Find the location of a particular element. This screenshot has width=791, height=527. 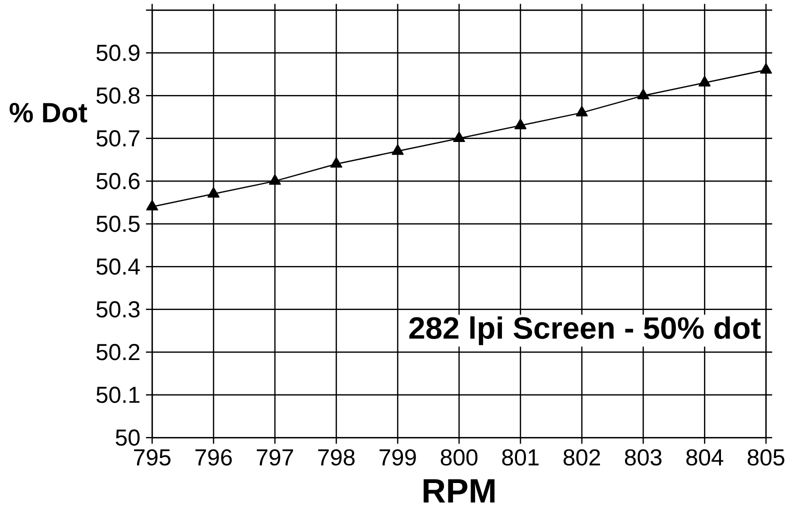

x-tick-label: 800 is located at coordinates (459, 457).